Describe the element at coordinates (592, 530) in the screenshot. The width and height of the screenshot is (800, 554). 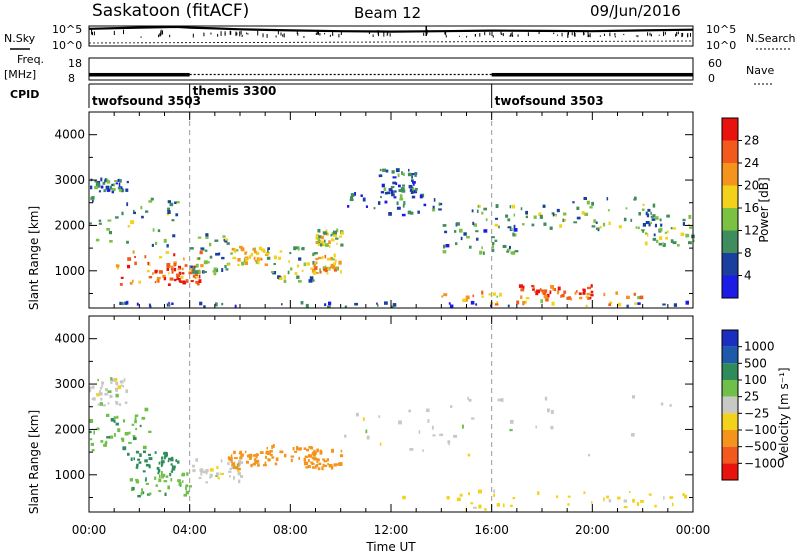
I see `x-tick-label: 20:00` at that location.